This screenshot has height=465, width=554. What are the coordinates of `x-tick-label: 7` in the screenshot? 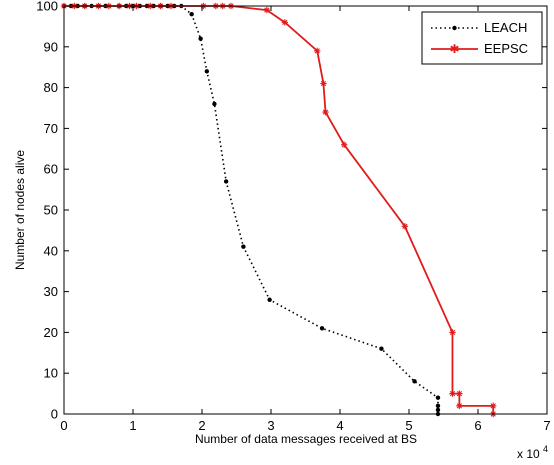 It's located at (546, 425).